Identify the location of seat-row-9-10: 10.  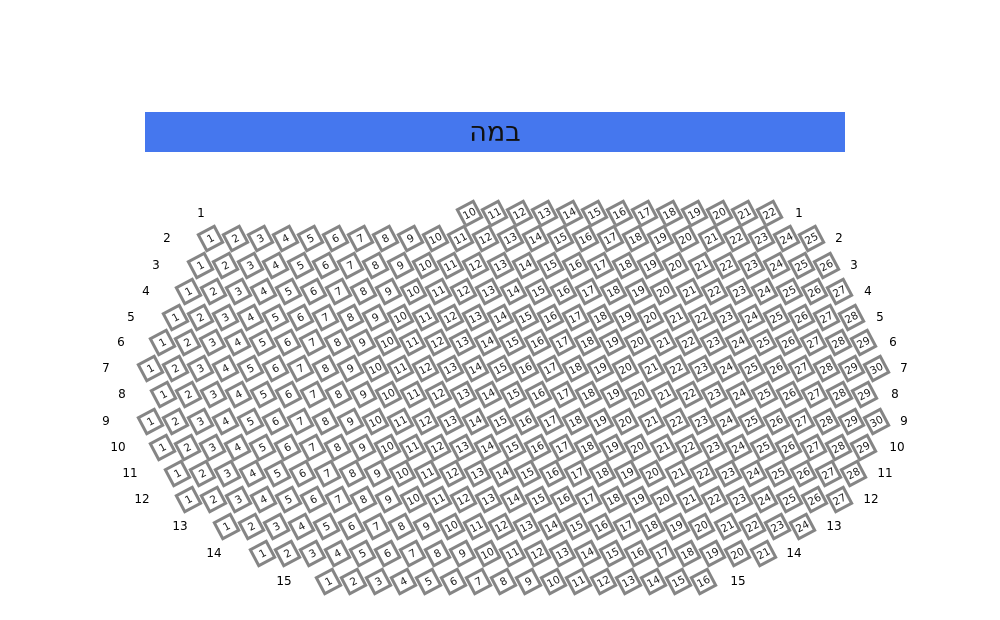
(375, 421).